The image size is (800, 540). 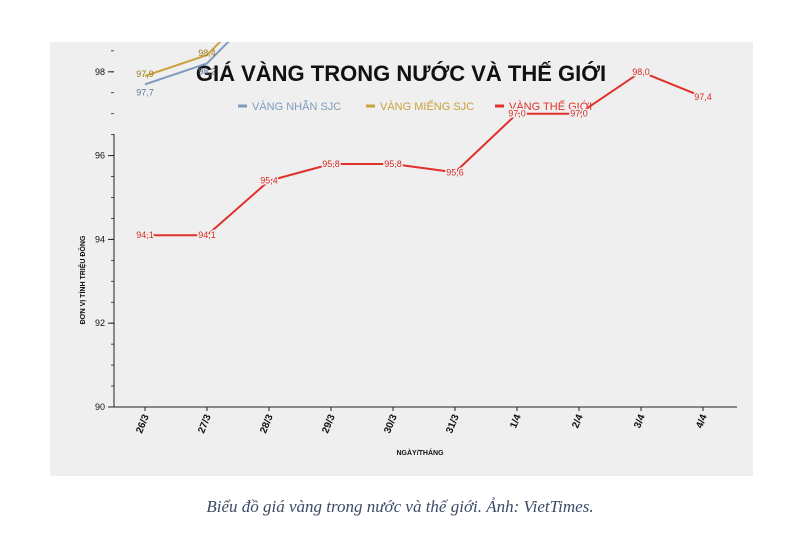 I want to click on legend-entry: VÀNG MIẾNG SJC, so click(x=427, y=106).